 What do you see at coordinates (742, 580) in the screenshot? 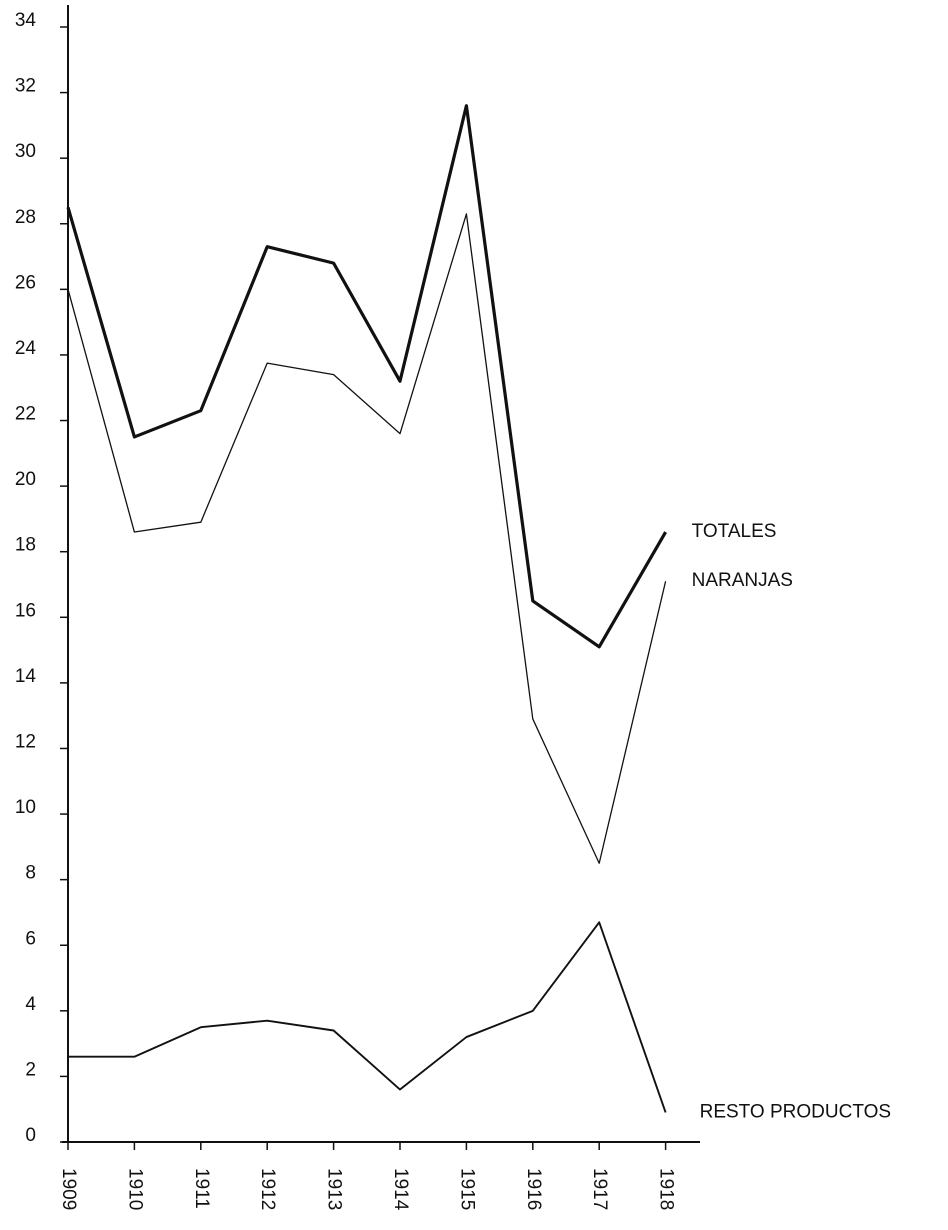
I see `series-label: NARANJAS` at bounding box center [742, 580].